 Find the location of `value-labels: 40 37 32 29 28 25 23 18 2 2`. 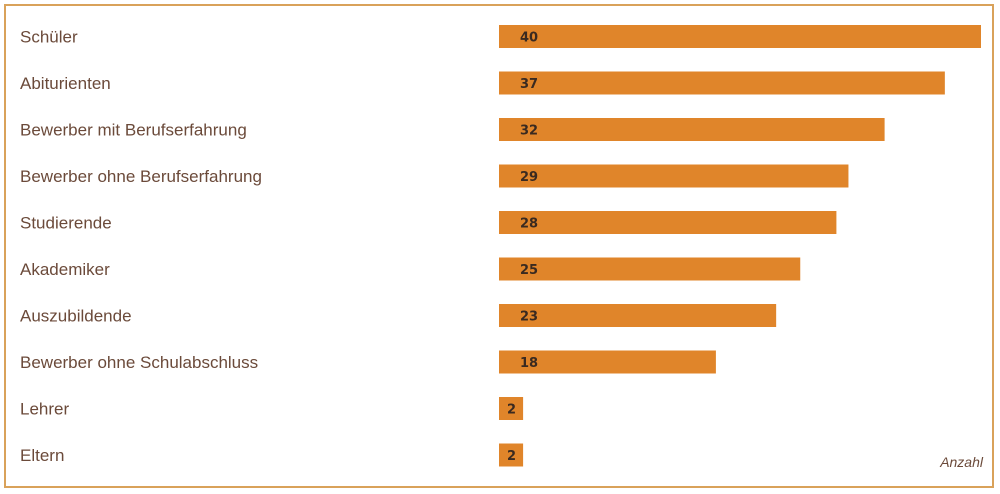

value-labels: 40 37 32 29 28 25 23 18 2 2 is located at coordinates (522, 248).